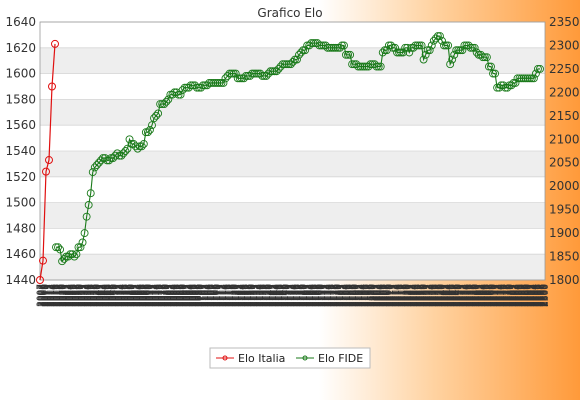 The width and height of the screenshot is (580, 400). What do you see at coordinates (209, 295) in the screenshot?
I see `x-tick-label: 2104` at bounding box center [209, 295].